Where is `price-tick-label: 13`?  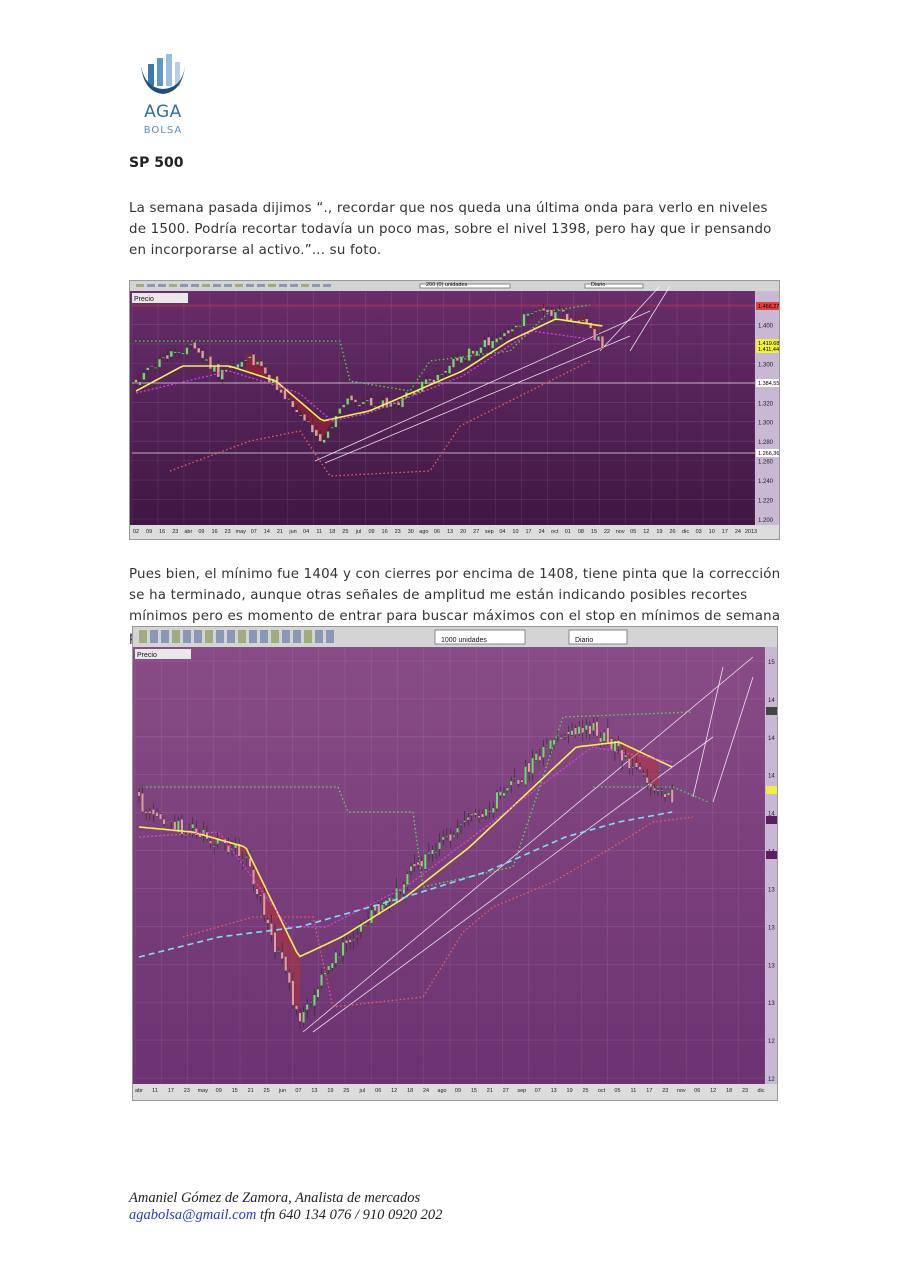
price-tick-label: 13 is located at coordinates (771, 1004).